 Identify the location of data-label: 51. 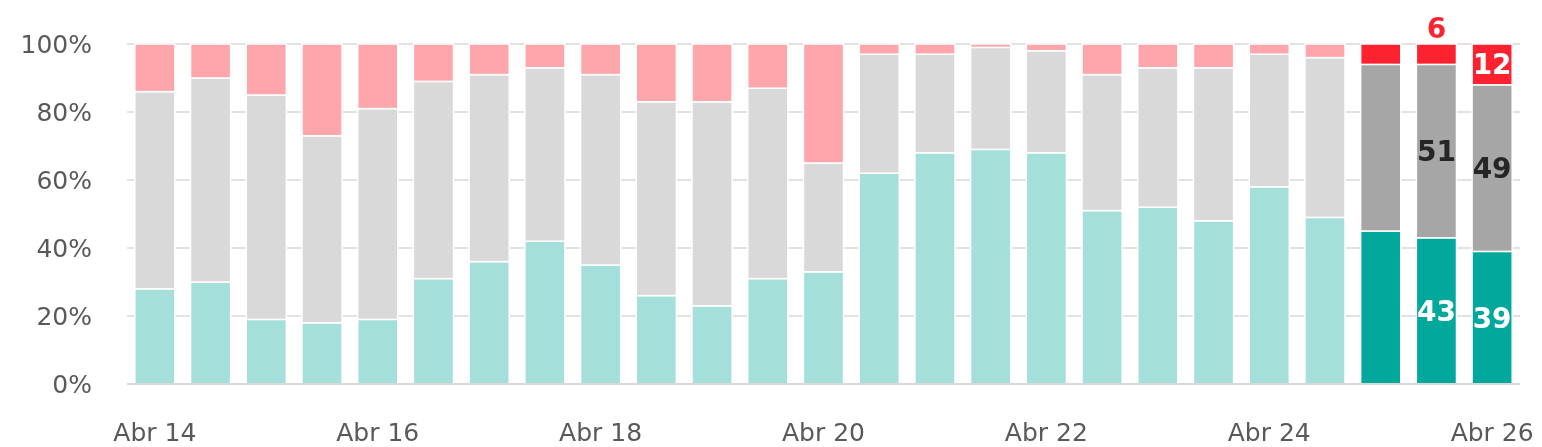
(1436, 152).